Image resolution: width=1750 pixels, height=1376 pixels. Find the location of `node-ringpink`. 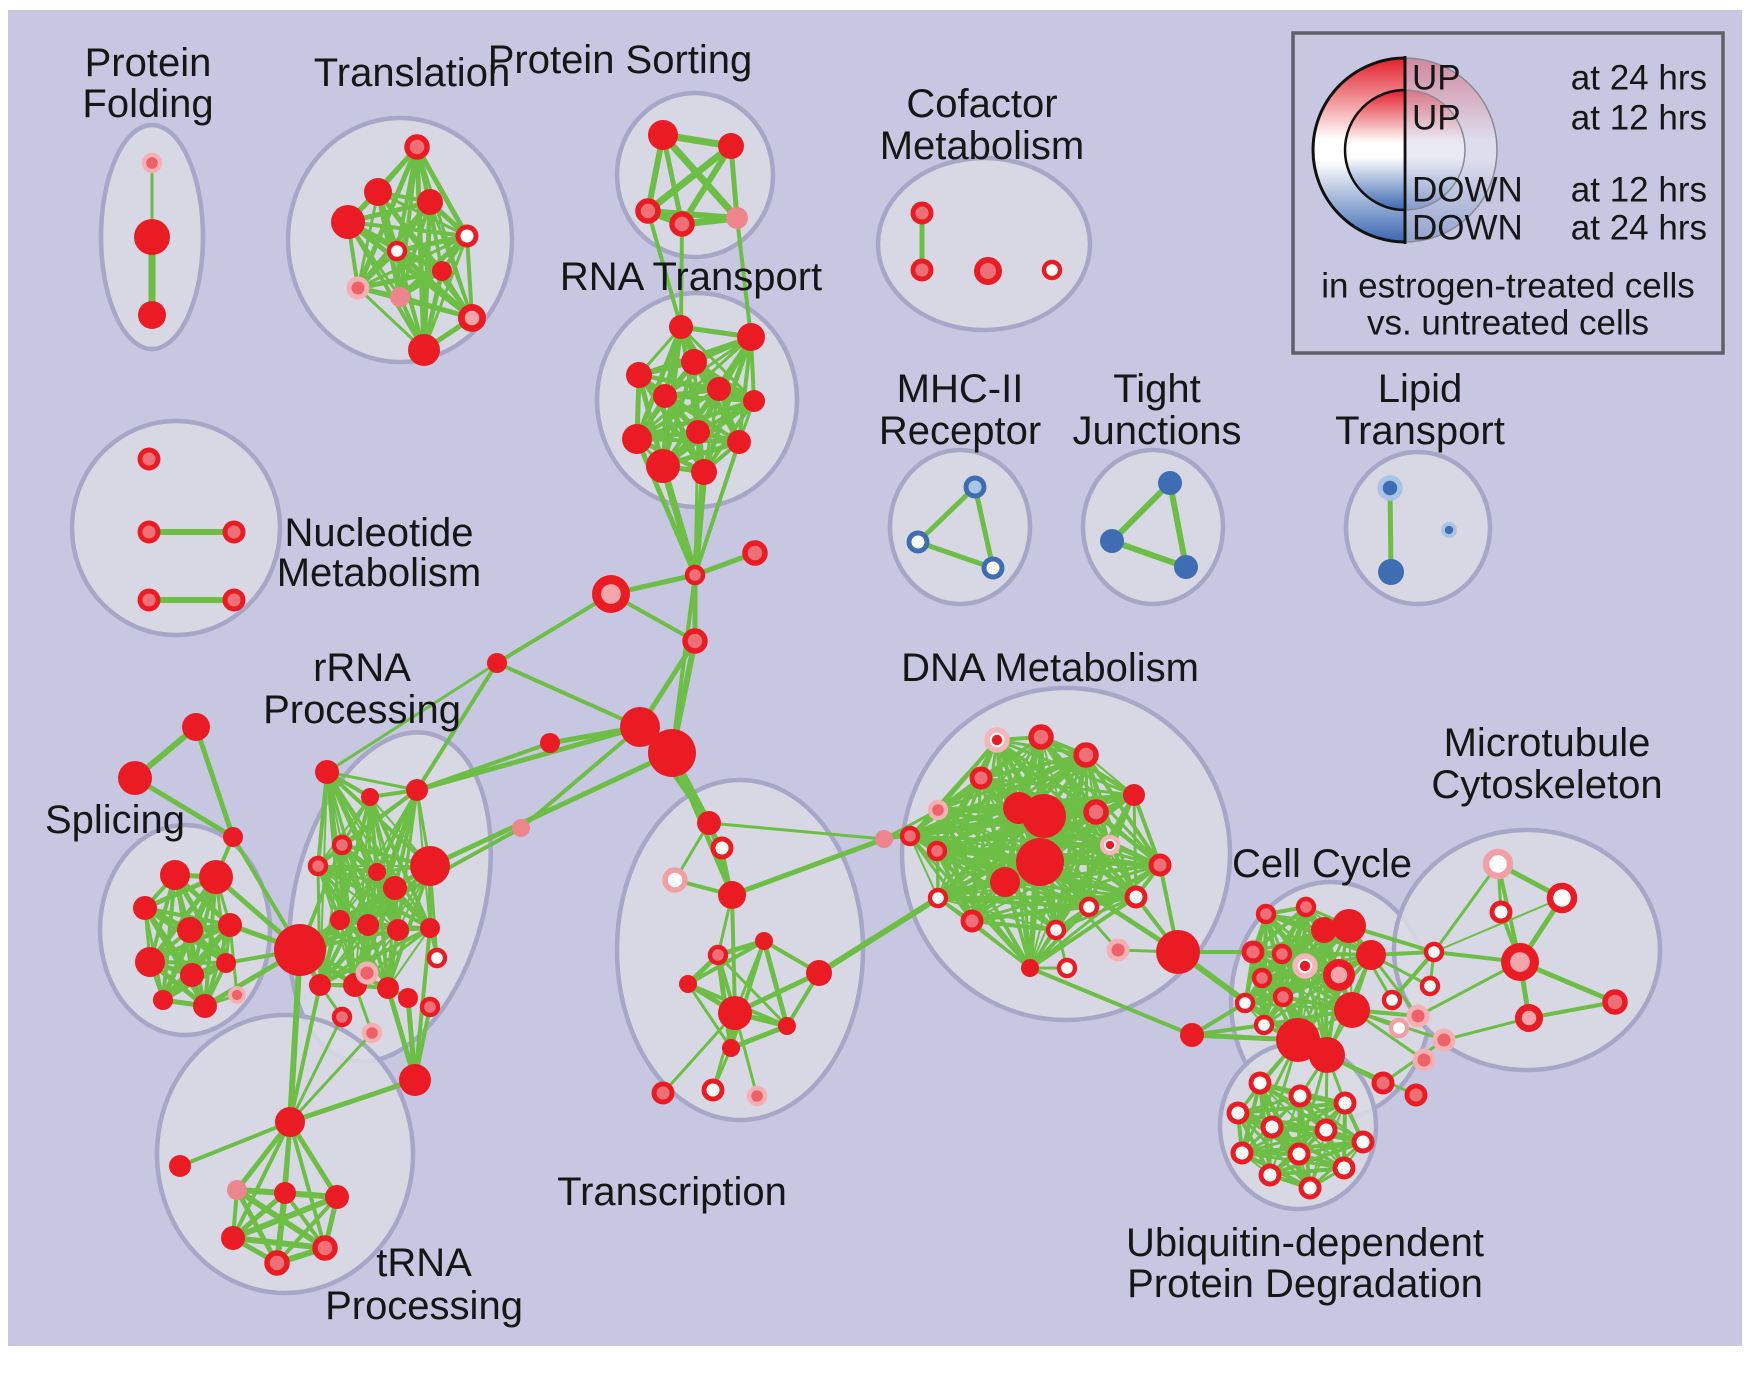

node-ringpink is located at coordinates (675, 880).